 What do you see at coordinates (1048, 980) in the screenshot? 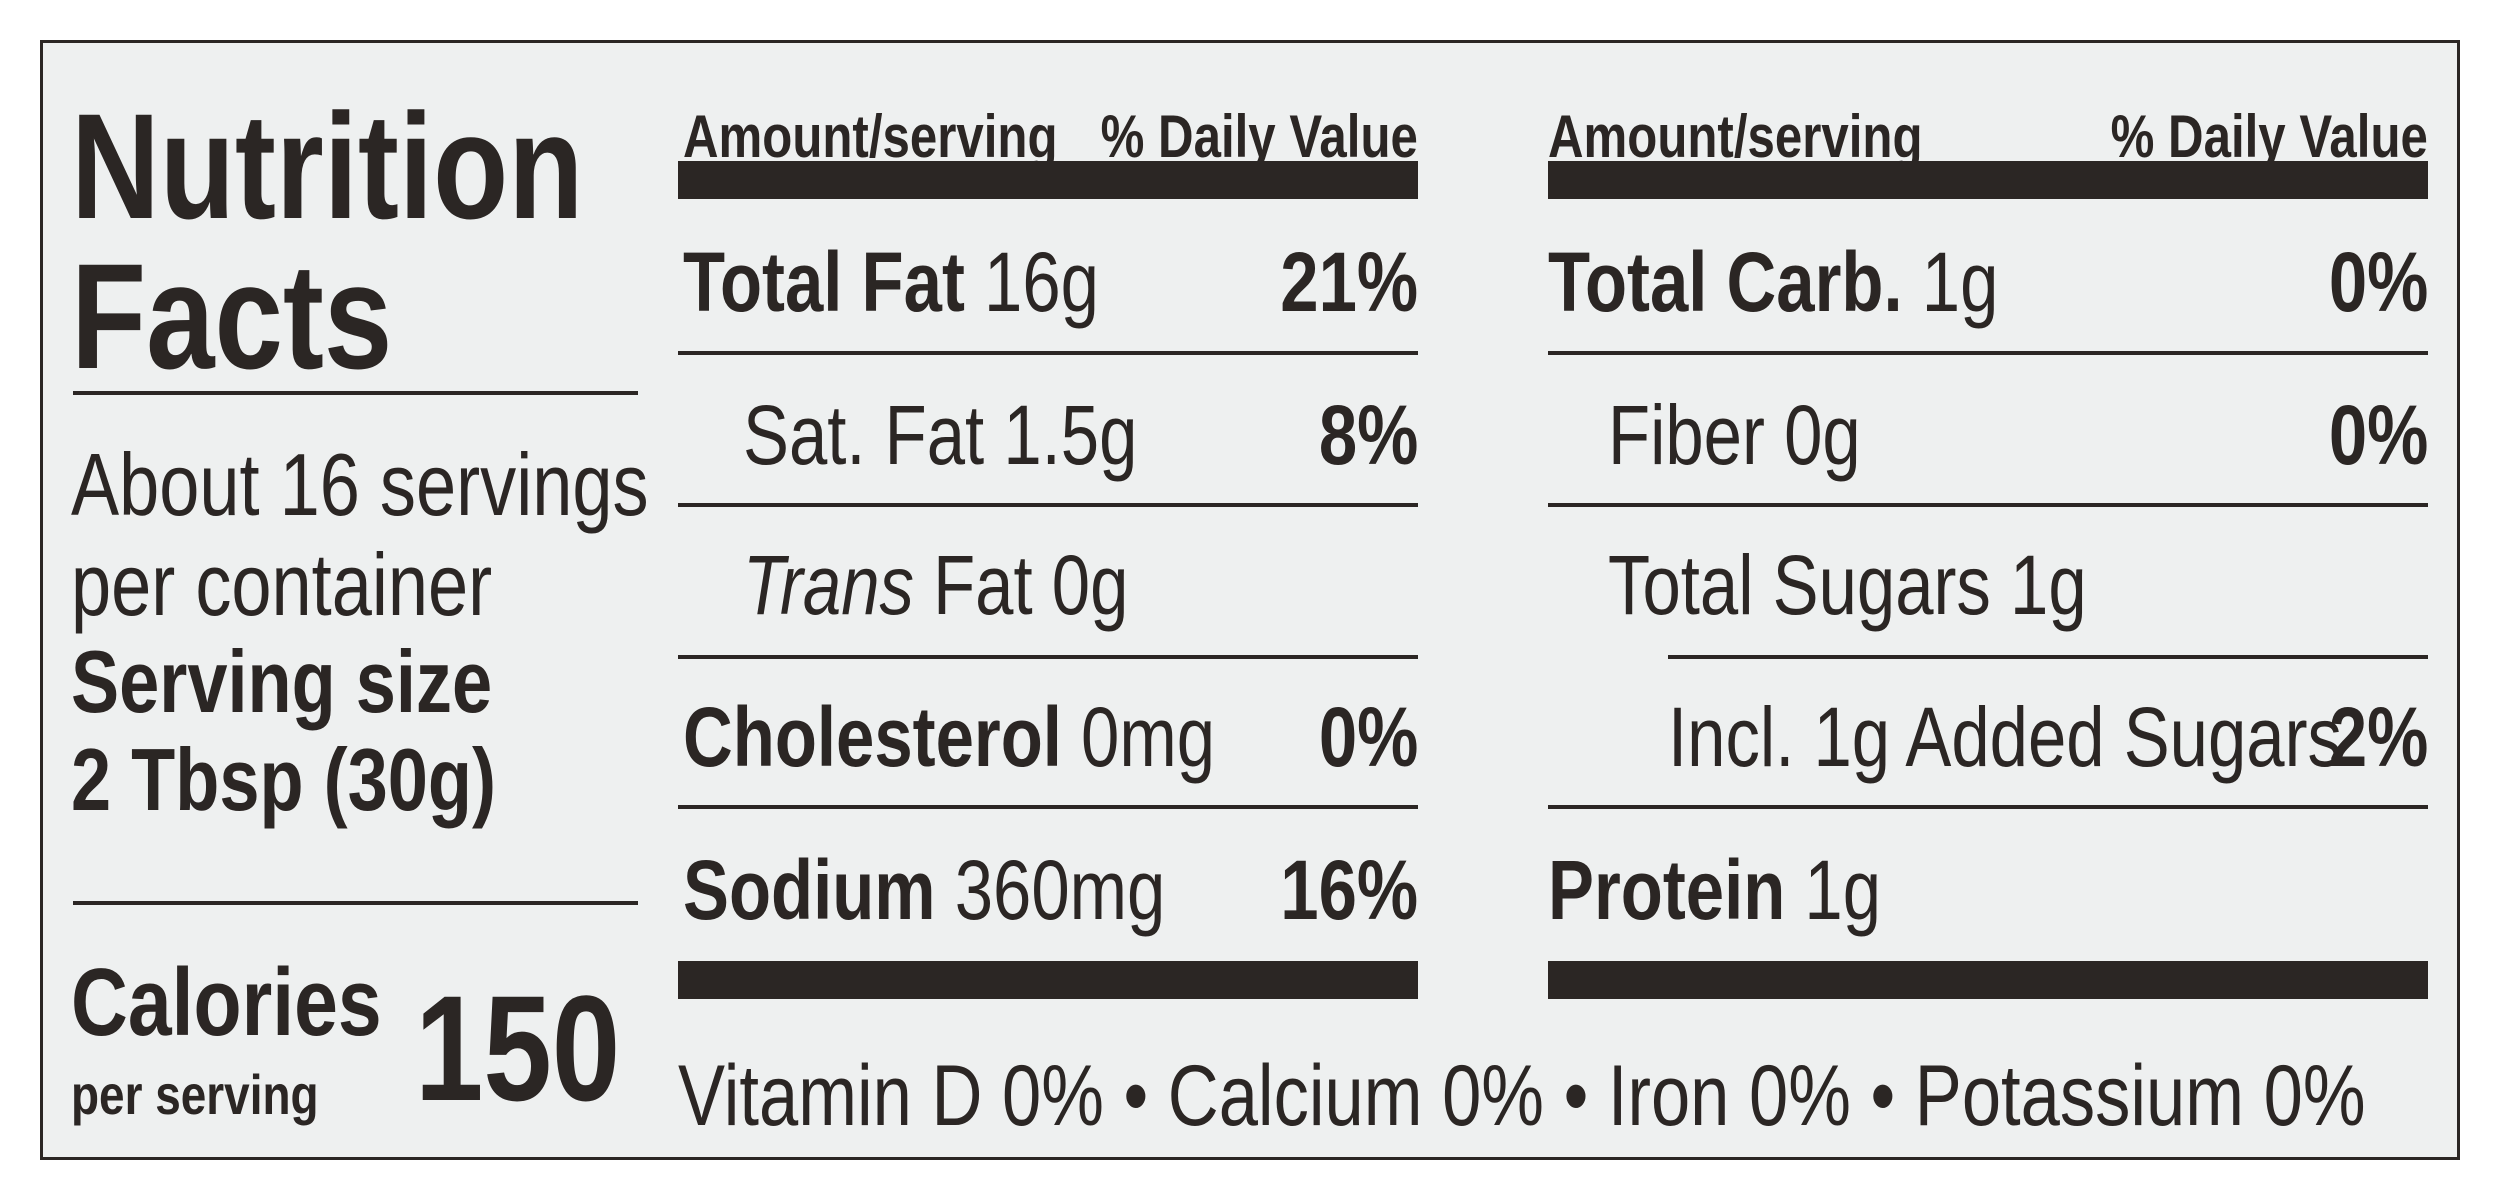
I see `col1-thick-rule-bottom` at bounding box center [1048, 980].